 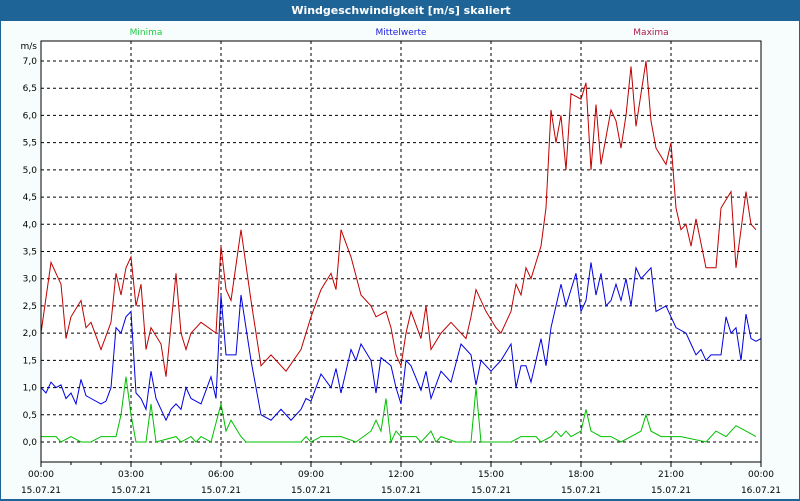 What do you see at coordinates (146, 33) in the screenshot?
I see `legend-minima: Minima` at bounding box center [146, 33].